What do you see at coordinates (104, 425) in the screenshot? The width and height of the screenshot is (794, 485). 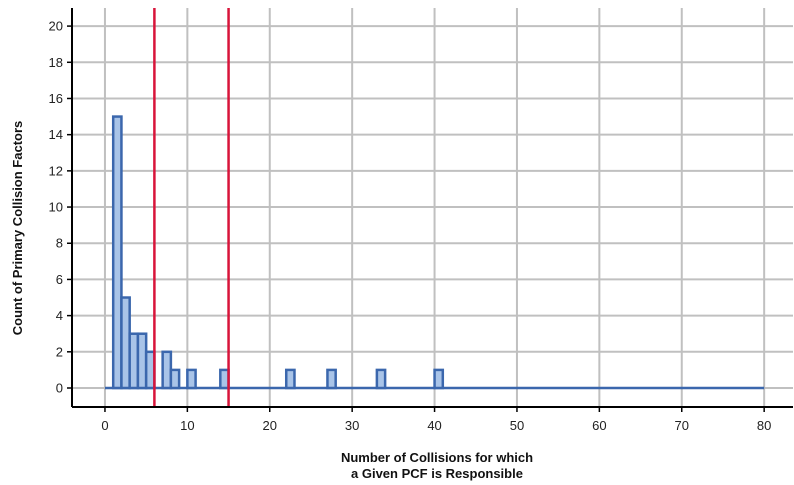 I see `x-tick-label-0: 0` at bounding box center [104, 425].